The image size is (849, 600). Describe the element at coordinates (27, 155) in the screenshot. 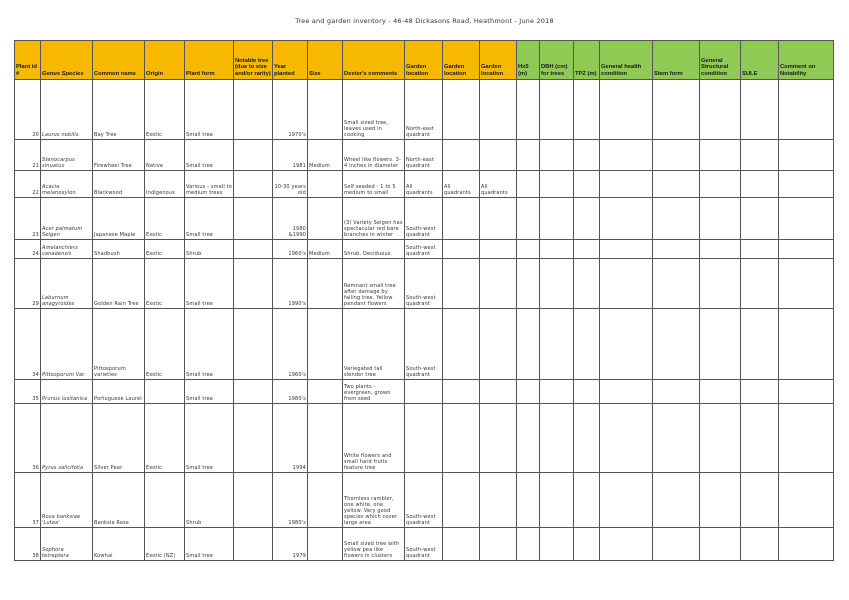

I see `cell-id: 21` at that location.